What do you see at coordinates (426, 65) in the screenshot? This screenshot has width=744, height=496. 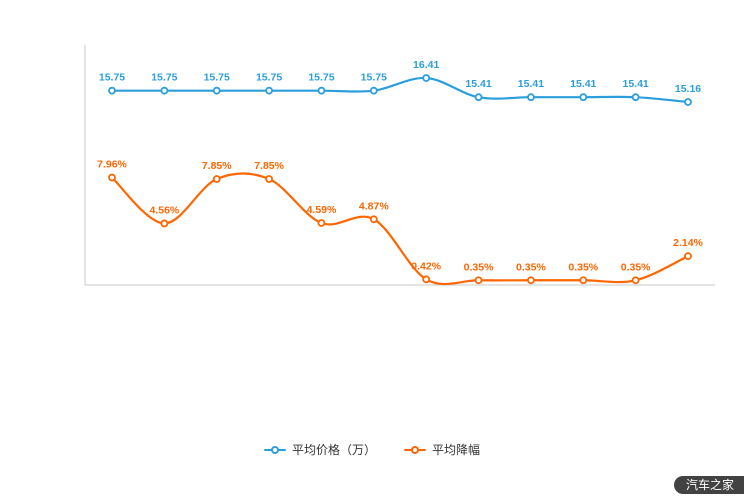 I see `point-label: 16.41` at bounding box center [426, 65].